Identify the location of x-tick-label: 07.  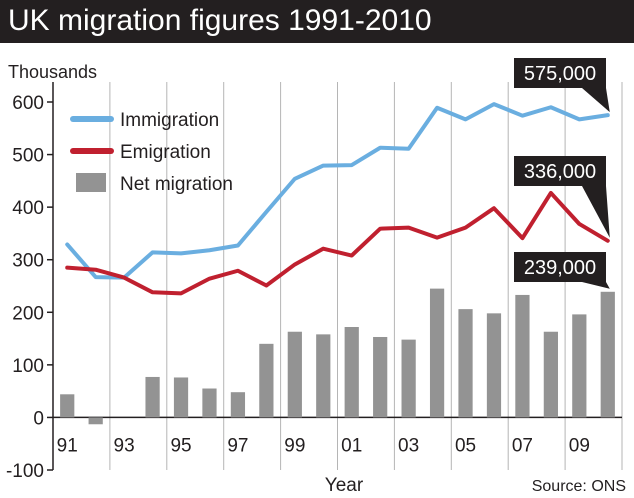
(522, 445).